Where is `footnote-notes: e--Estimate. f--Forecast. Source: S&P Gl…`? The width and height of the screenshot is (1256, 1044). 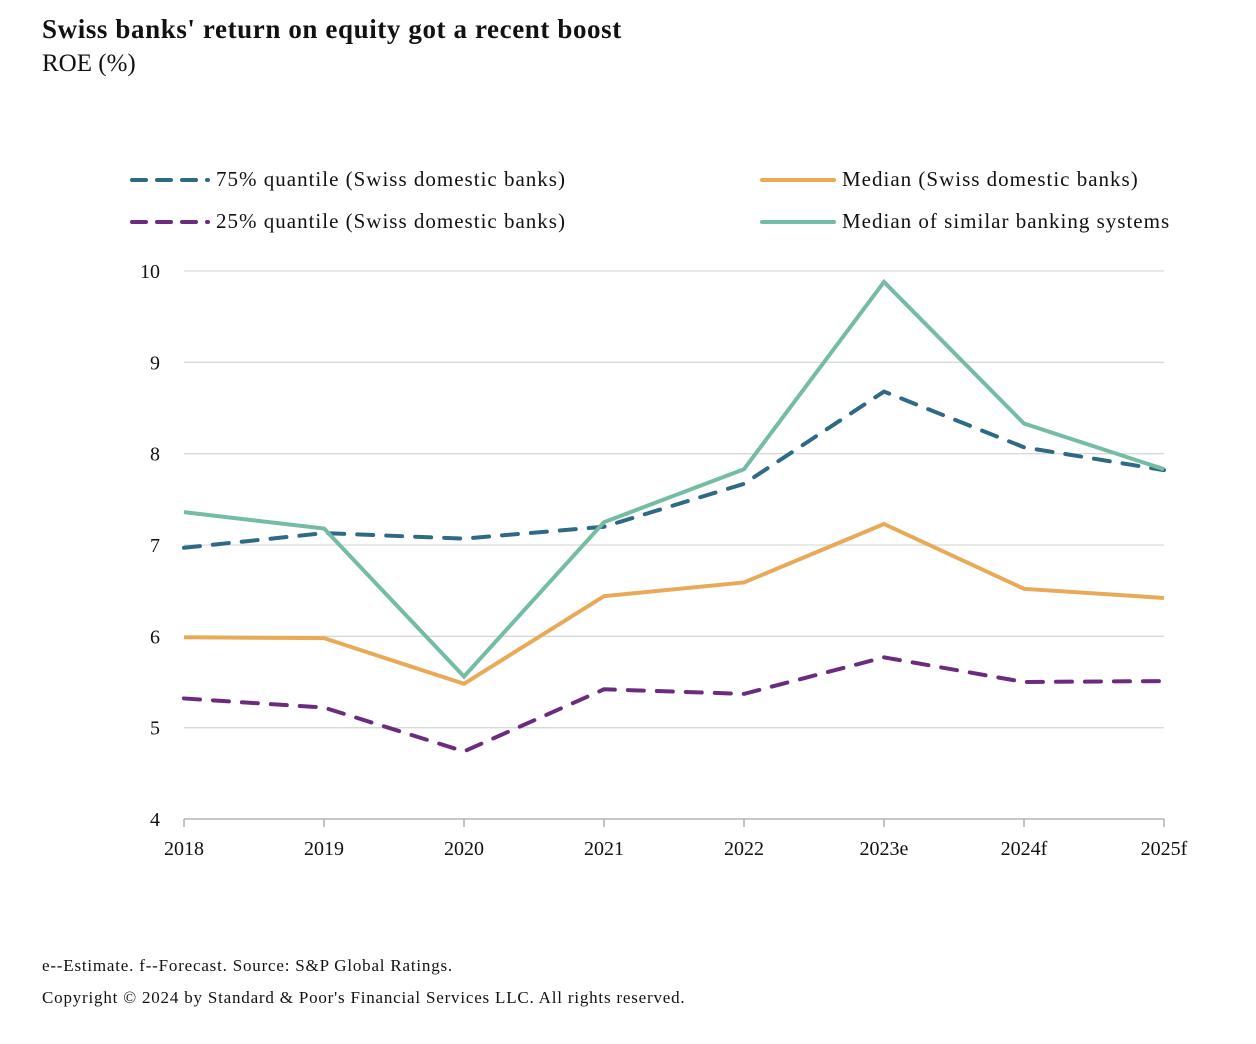 footnote-notes: e--Estimate. f--Forecast. Source: S&P Gl… is located at coordinates (247, 965).